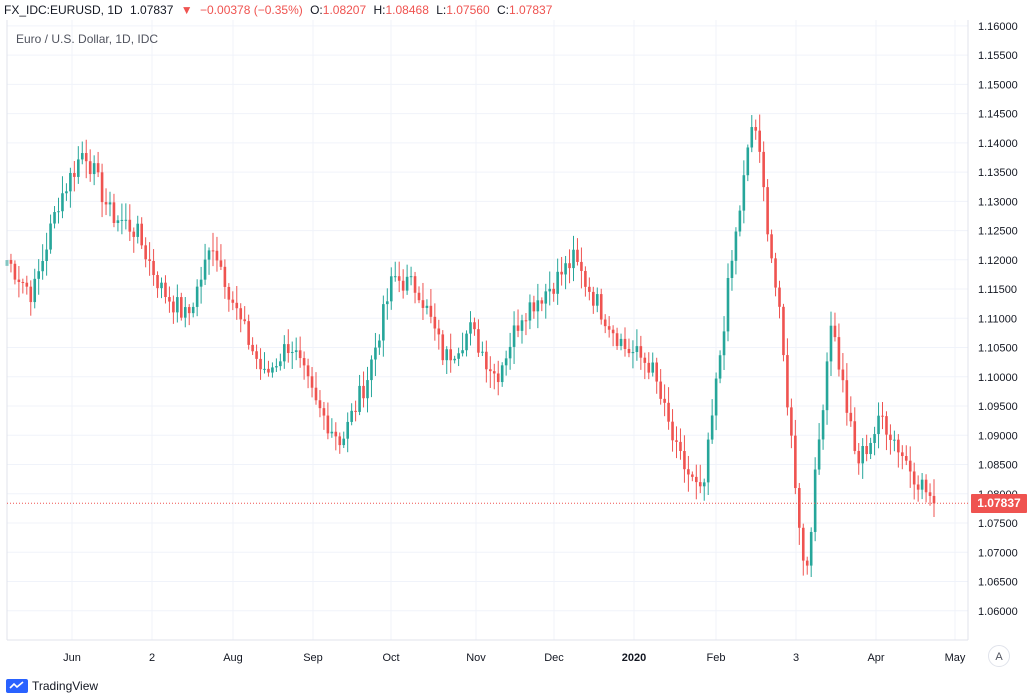 The height and width of the screenshot is (697, 1031). What do you see at coordinates (251, 10) in the screenshot?
I see `price-change: −0.00378 (−0.35%)` at bounding box center [251, 10].